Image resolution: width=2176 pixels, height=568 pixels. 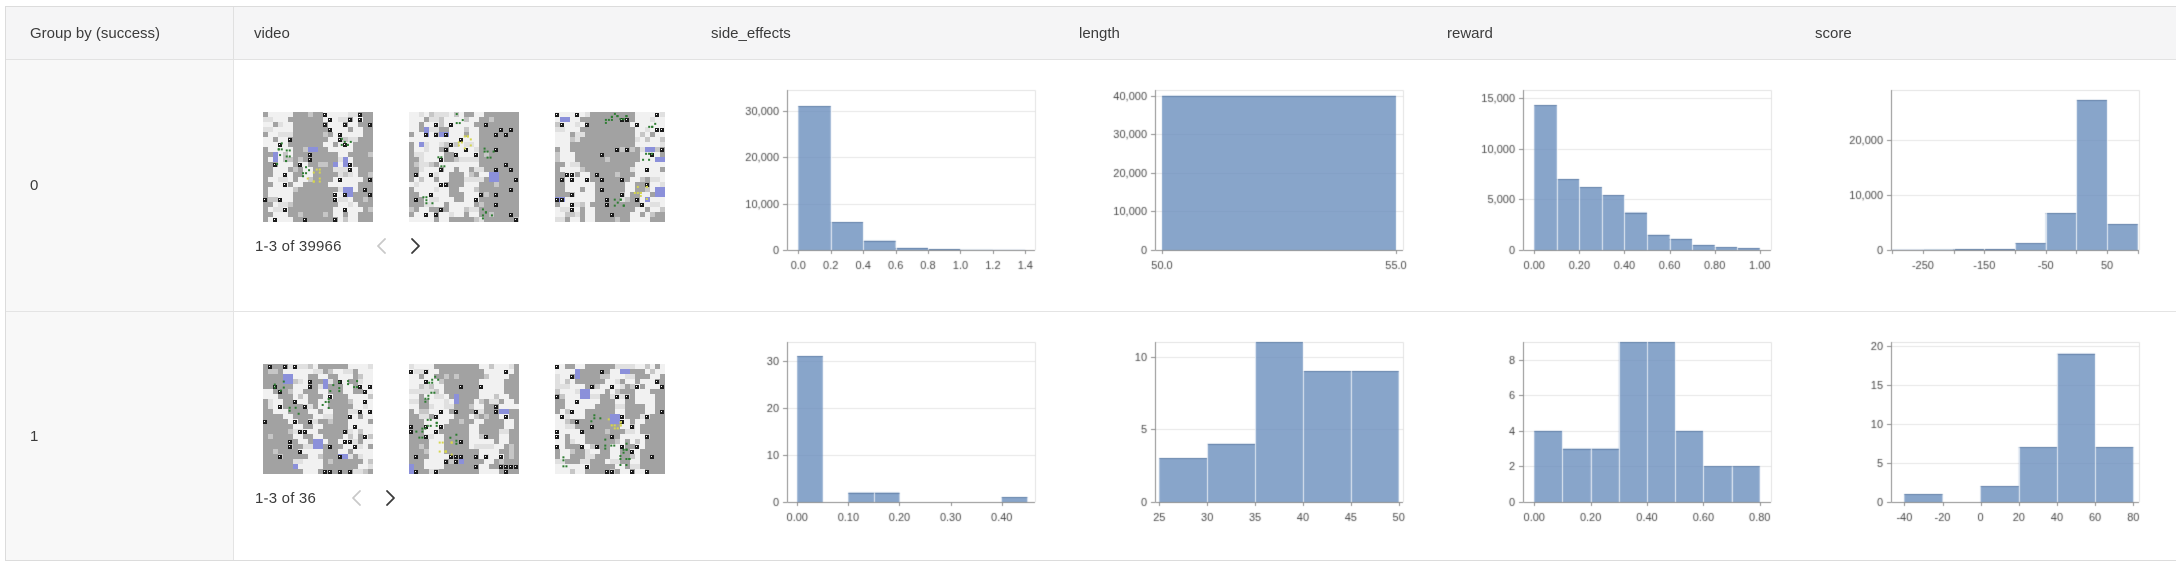 I want to click on video-cell: 1-3 of 39966, so click(x=462, y=185).